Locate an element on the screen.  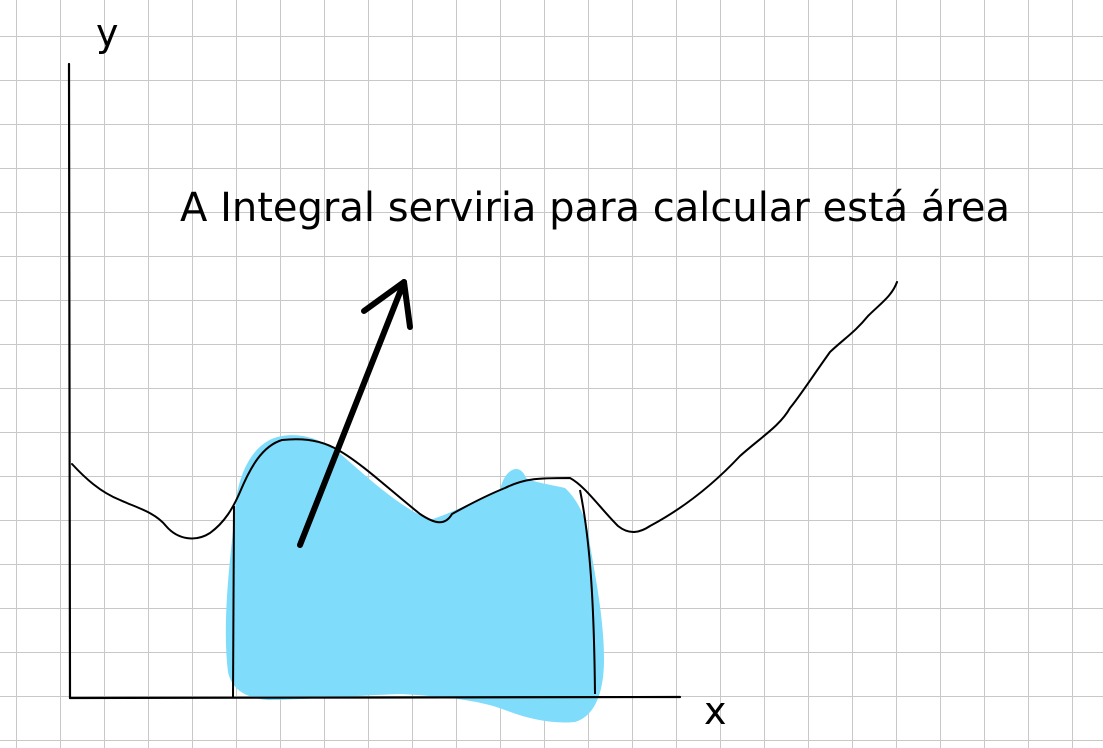
x-axis-line is located at coordinates (375, 697).